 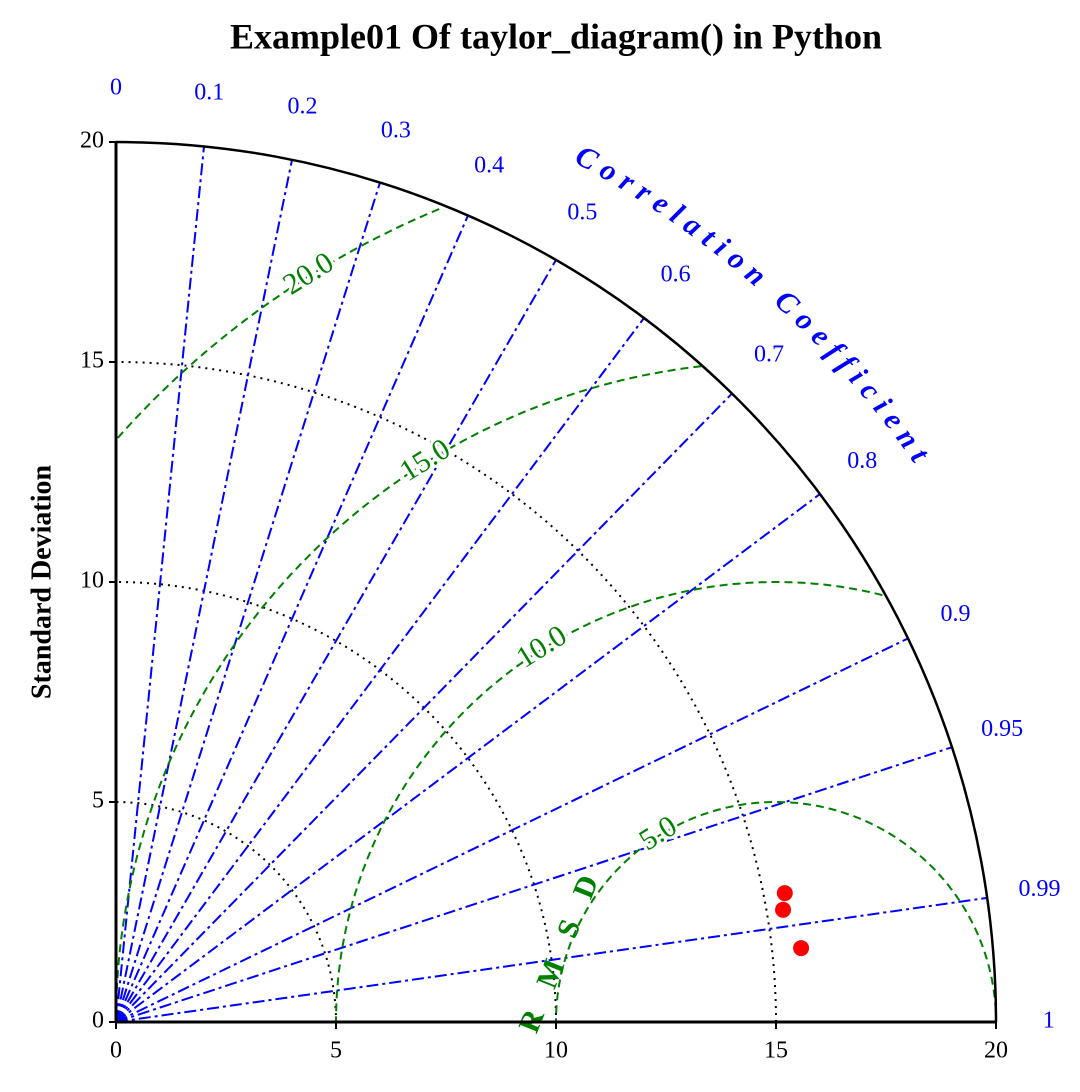 What do you see at coordinates (209, 92) in the screenshot?
I see `correlation-tick-label: 0.1` at bounding box center [209, 92].